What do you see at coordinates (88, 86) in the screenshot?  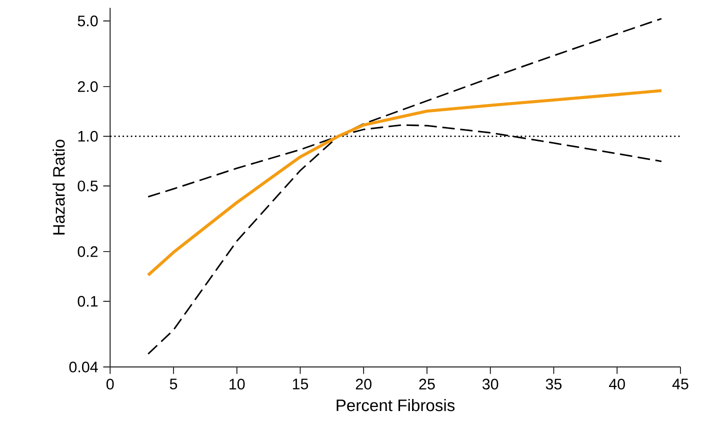 I see `y-tick-label: 2.0` at bounding box center [88, 86].